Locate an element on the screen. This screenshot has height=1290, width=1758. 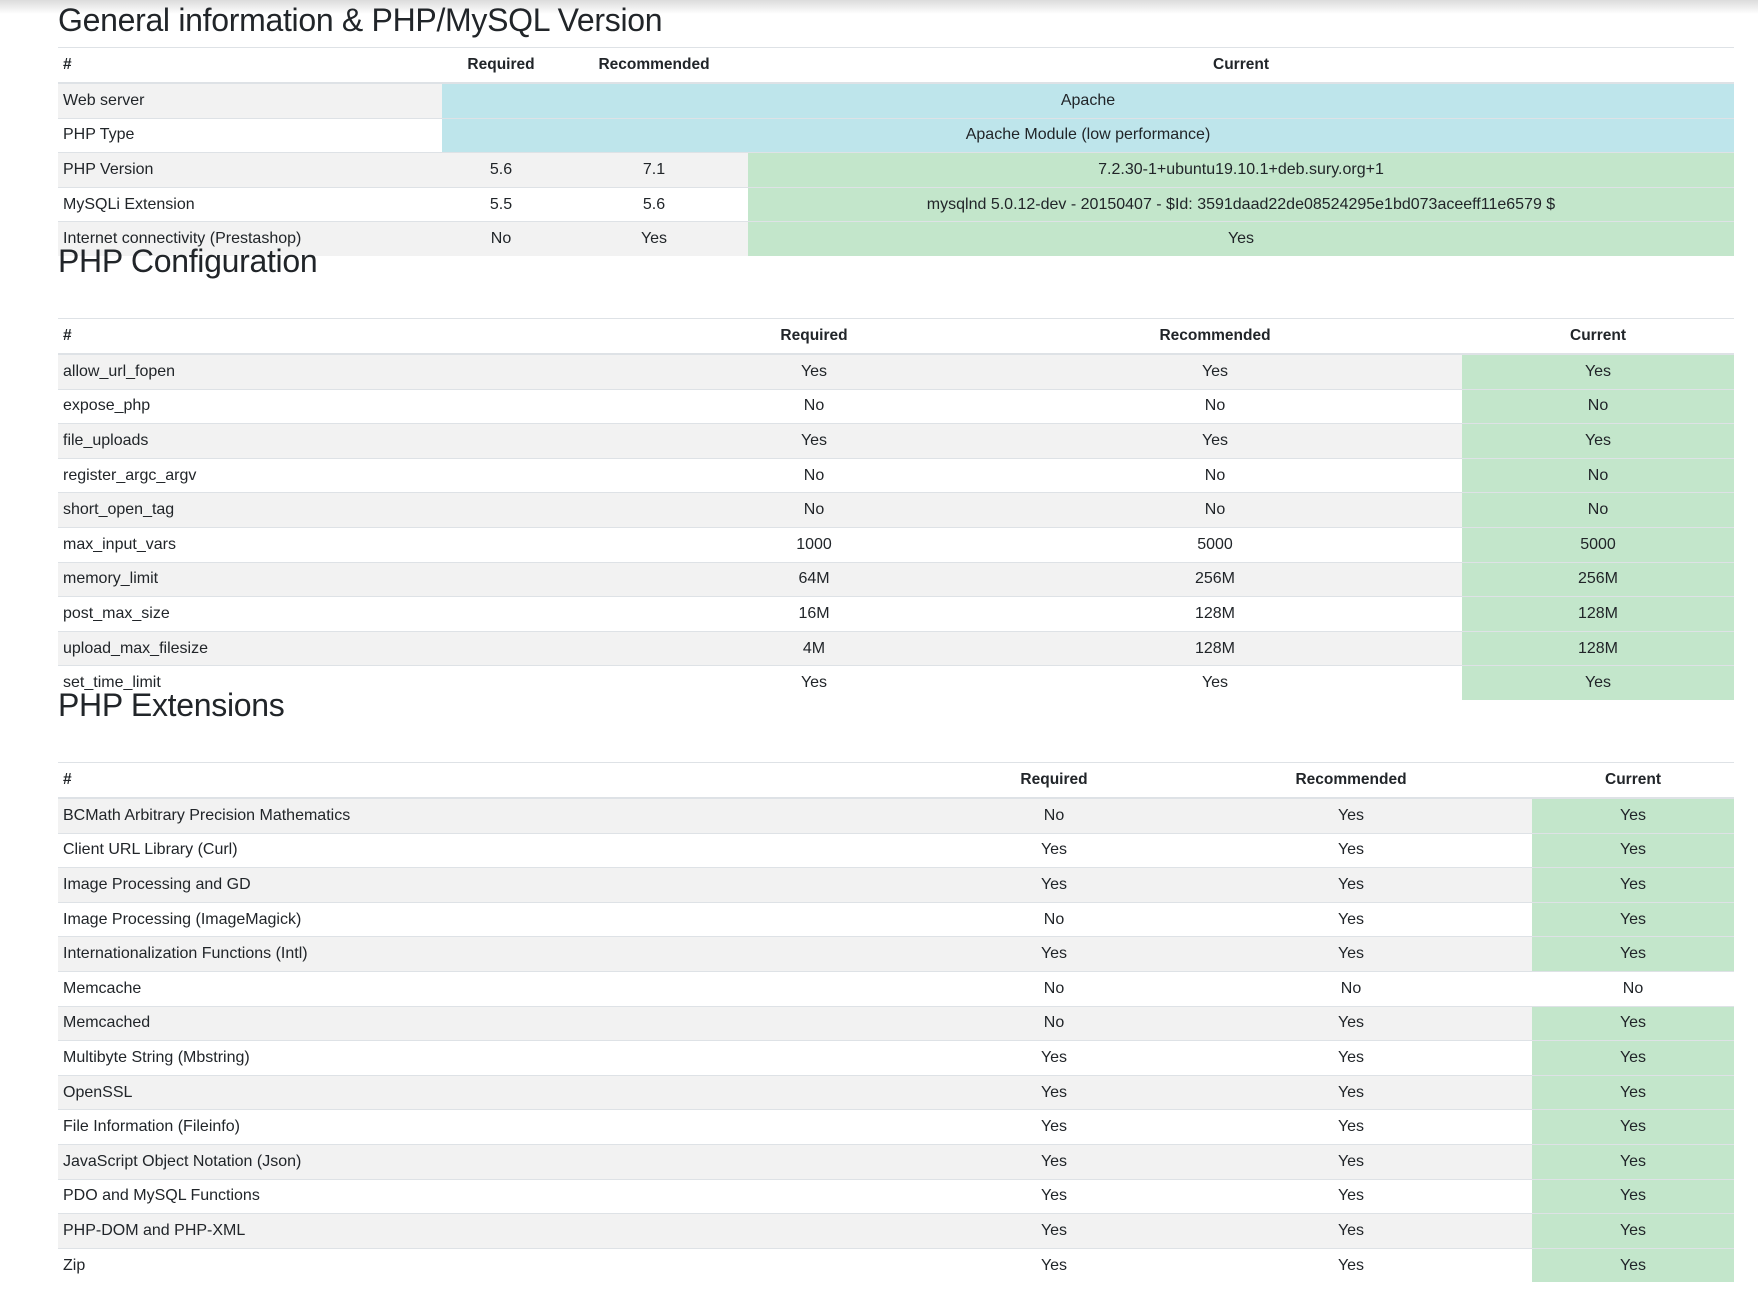
table-row: Image Processing (ImageMagick) No Yes Yes is located at coordinates (896, 919).